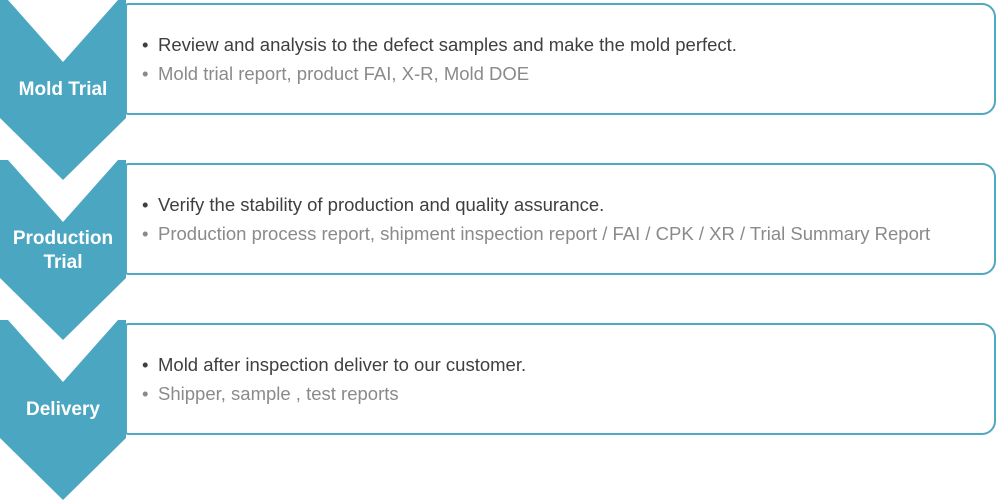 The image size is (1000, 503). Describe the element at coordinates (278, 393) in the screenshot. I see `bullet-text: Shipper, sample , test reports` at that location.